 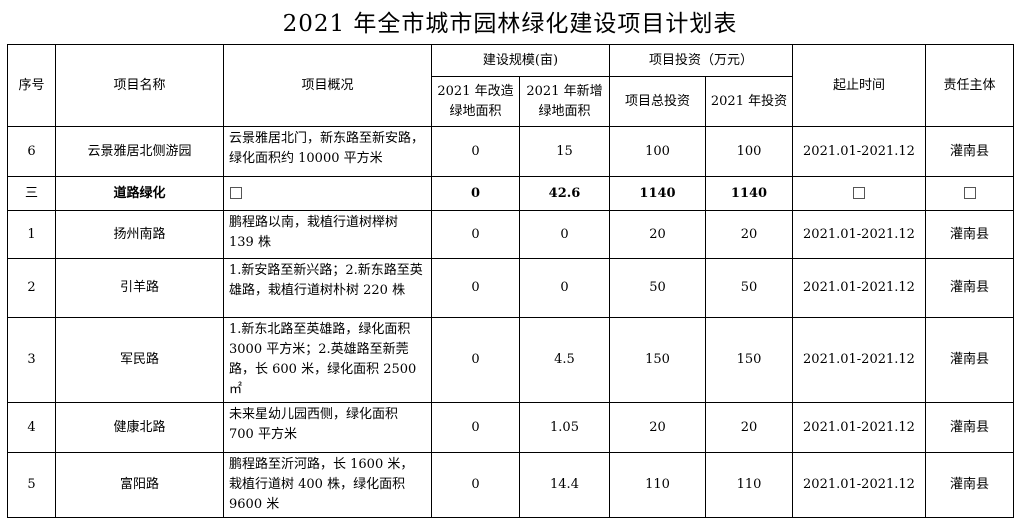 What do you see at coordinates (749, 288) in the screenshot?
I see `cell-invest-2021: 50` at bounding box center [749, 288].